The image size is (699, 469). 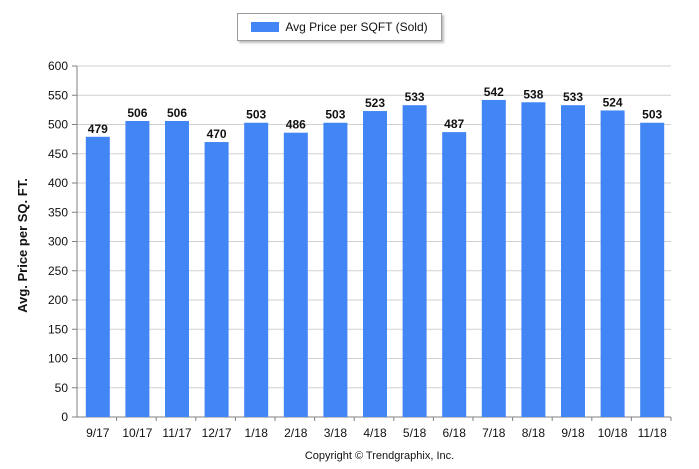 I want to click on y-tick-label: 250, so click(x=58, y=271).